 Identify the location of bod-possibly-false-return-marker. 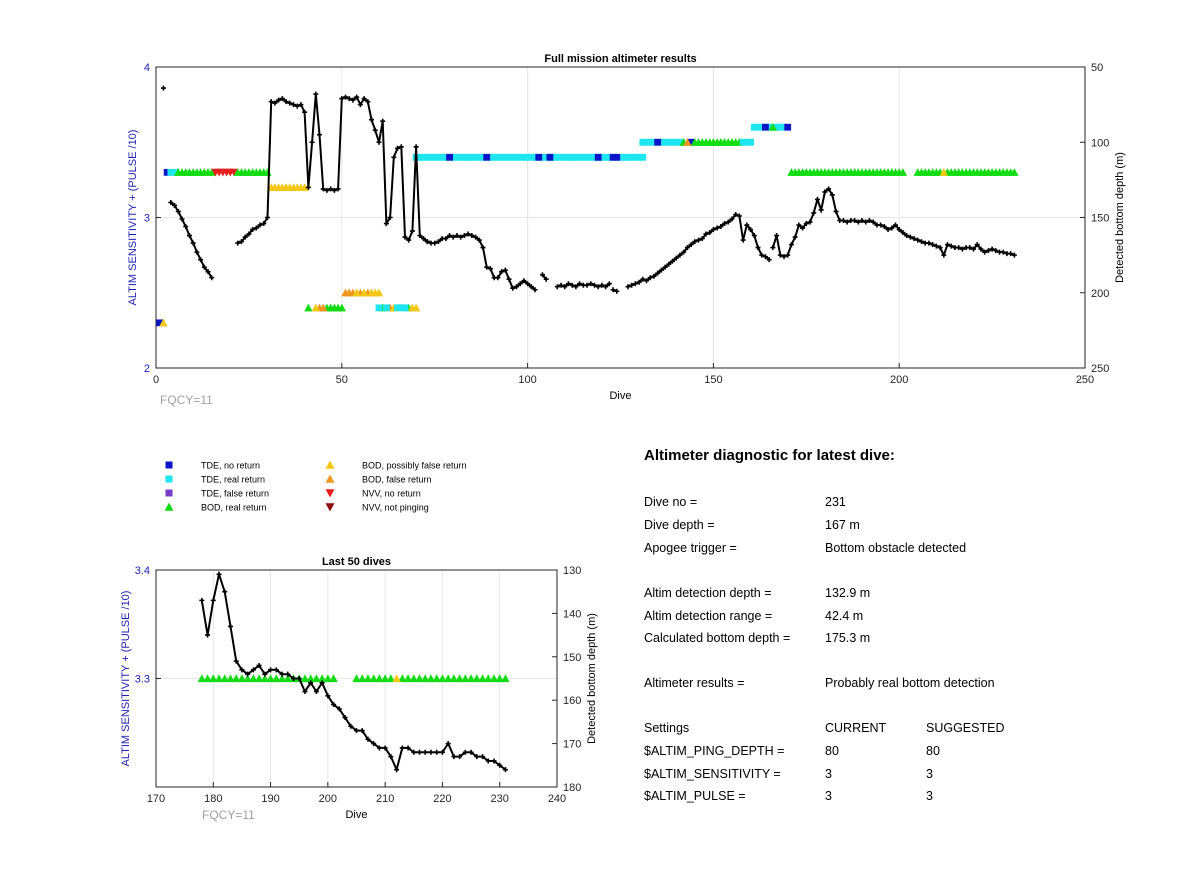
(364, 292).